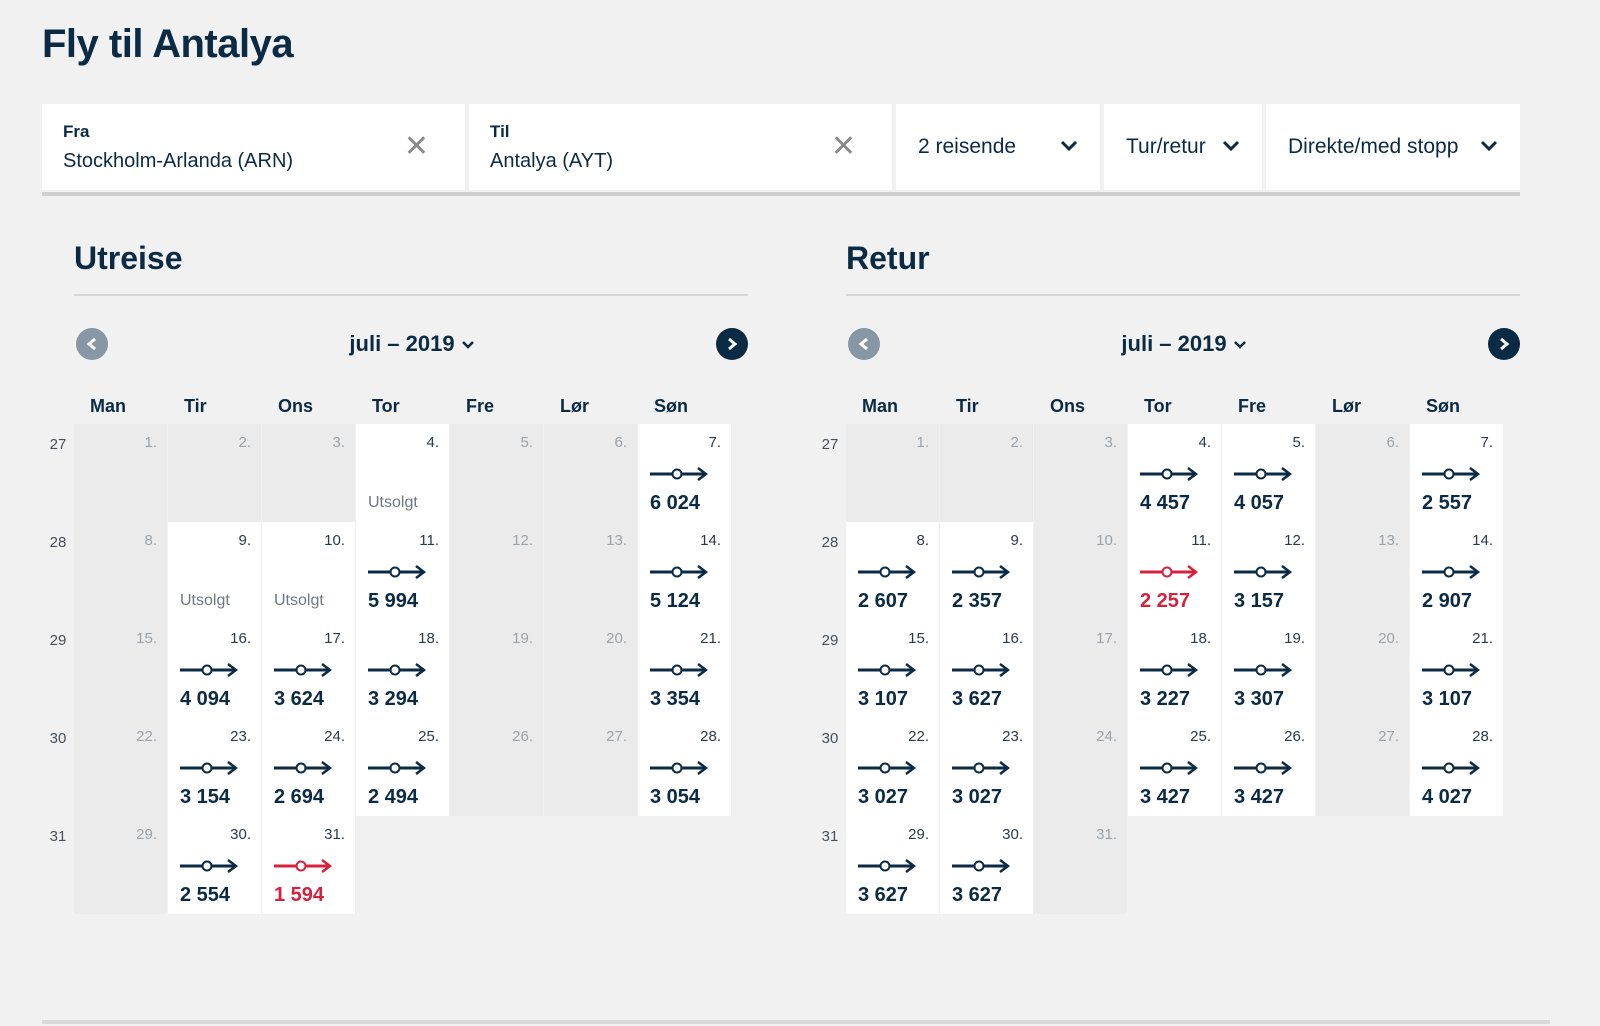  I want to click on chevron-left-icon, so click(91, 344).